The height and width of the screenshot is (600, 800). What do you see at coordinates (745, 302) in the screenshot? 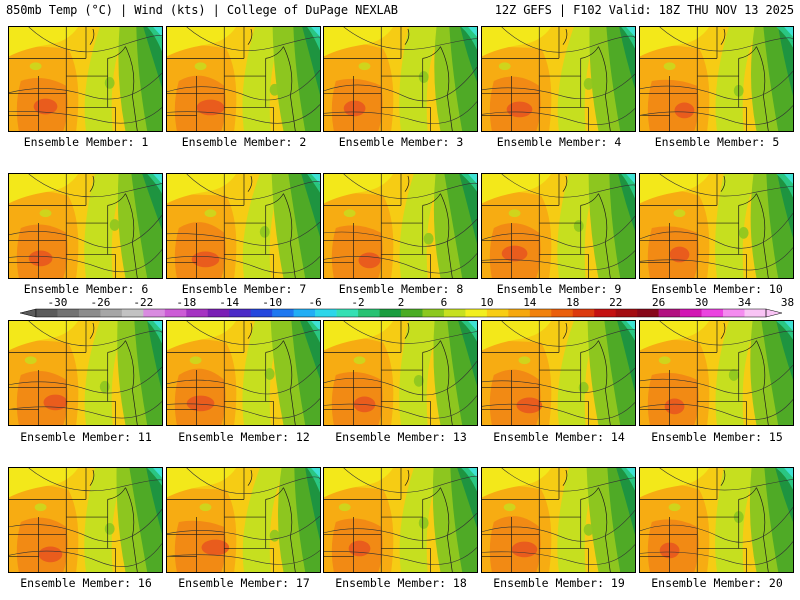
I see `colorbar-tick-label: 34` at bounding box center [745, 302].